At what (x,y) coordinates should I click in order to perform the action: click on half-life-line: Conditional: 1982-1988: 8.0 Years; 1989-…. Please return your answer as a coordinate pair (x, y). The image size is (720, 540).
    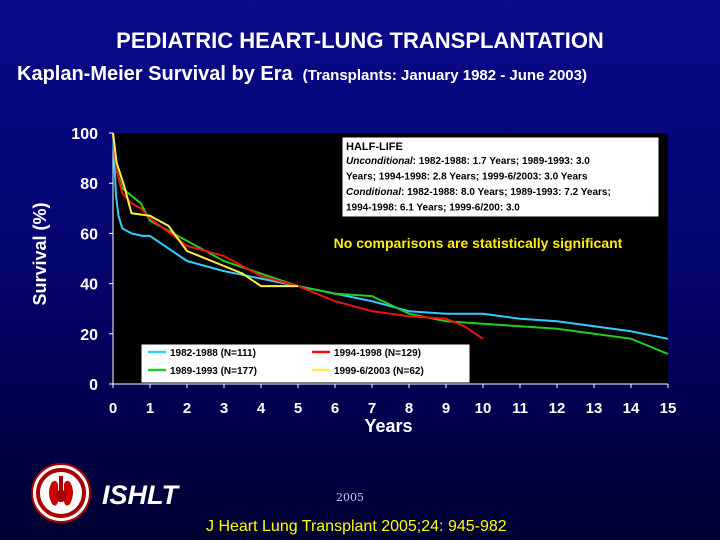
    Looking at the image, I should click on (478, 192).